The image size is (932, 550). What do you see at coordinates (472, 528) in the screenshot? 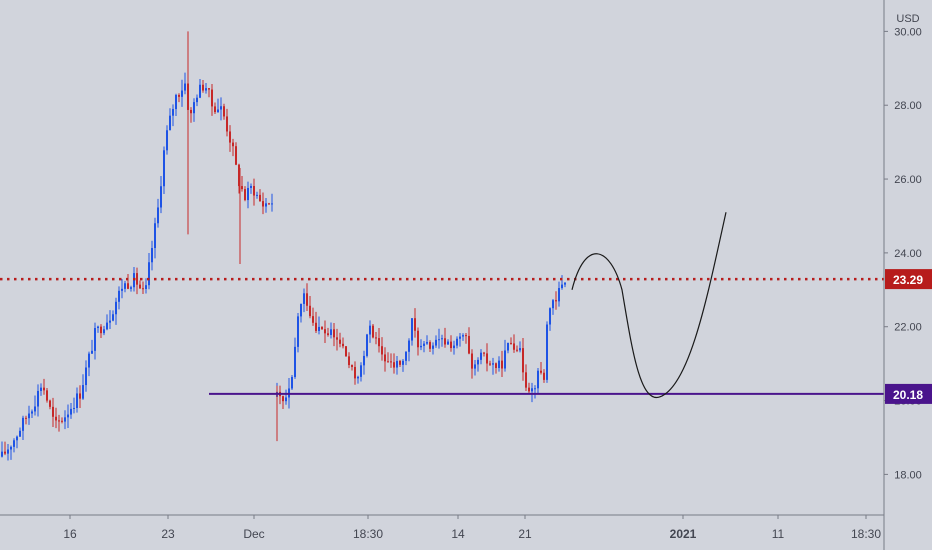
I see `x-tick-labels: 16 23 Dec 18:30 14 21 2021 11 18:30` at bounding box center [472, 528].